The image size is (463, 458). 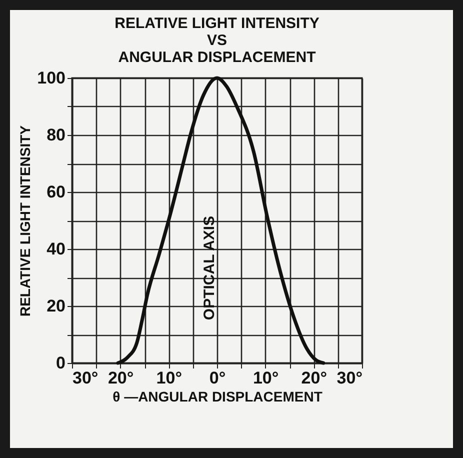 I want to click on x-axis-title: θ —ANGULAR DISPLACEMENT, so click(x=217, y=396).